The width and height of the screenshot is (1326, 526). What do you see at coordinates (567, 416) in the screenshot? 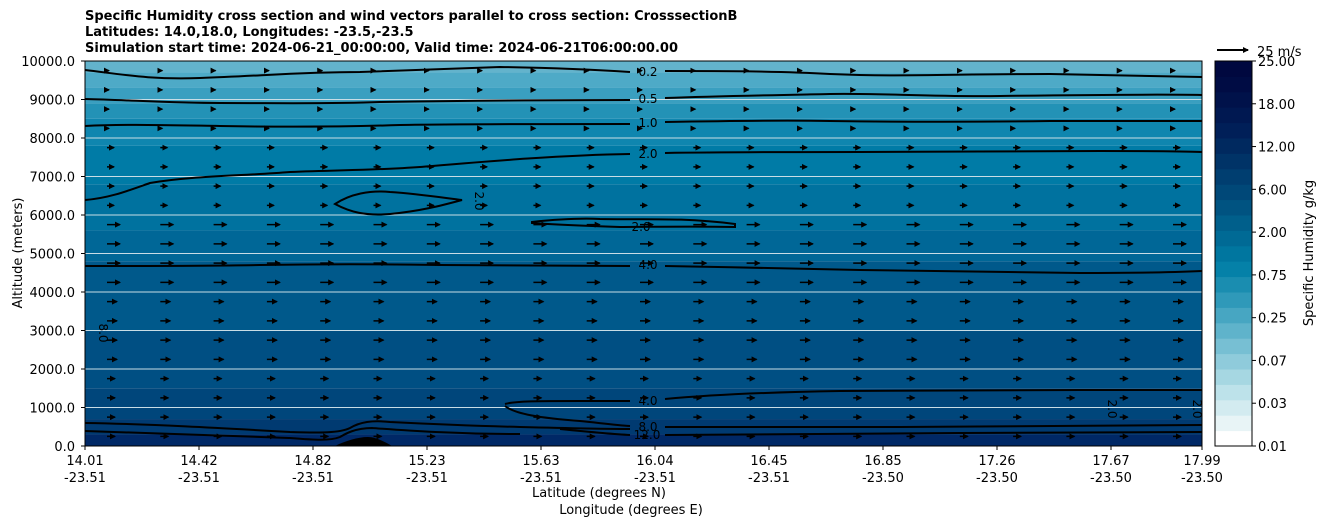
I see `contour-8.0` at bounding box center [567, 416].